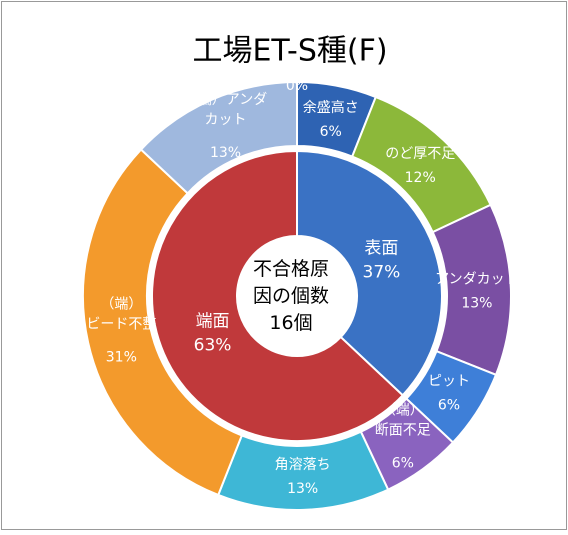 This screenshot has width=568, height=535. Describe the element at coordinates (476, 279) in the screenshot. I see `outer-label: アンダカット` at that location.